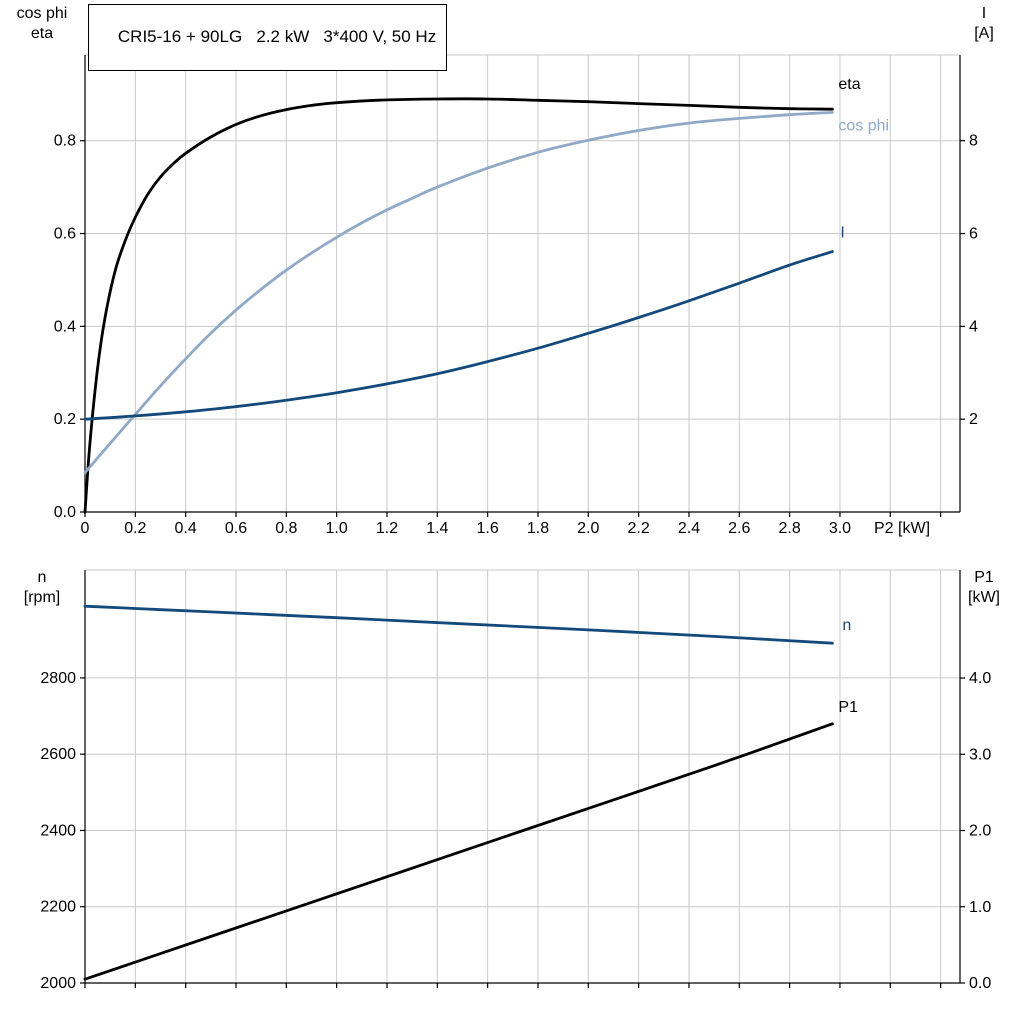 The height and width of the screenshot is (1024, 1024). I want to click on x-tick-label: 1.0, so click(337, 528).